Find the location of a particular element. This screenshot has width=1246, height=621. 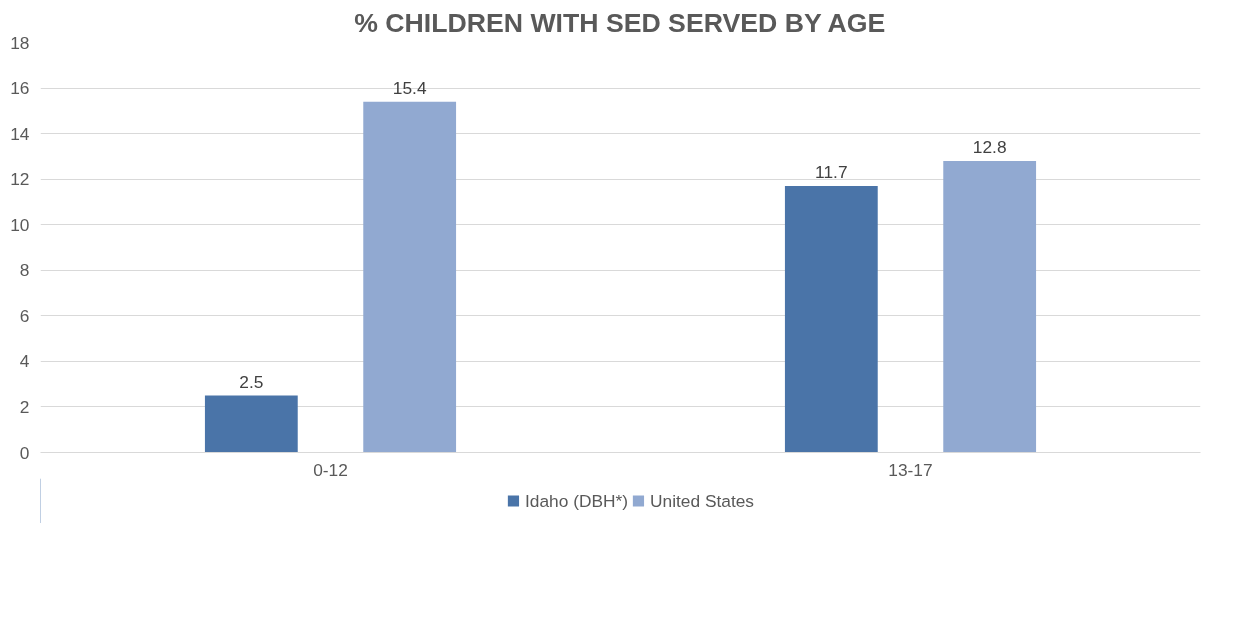

y-tick-label: 12 is located at coordinates (20, 179).